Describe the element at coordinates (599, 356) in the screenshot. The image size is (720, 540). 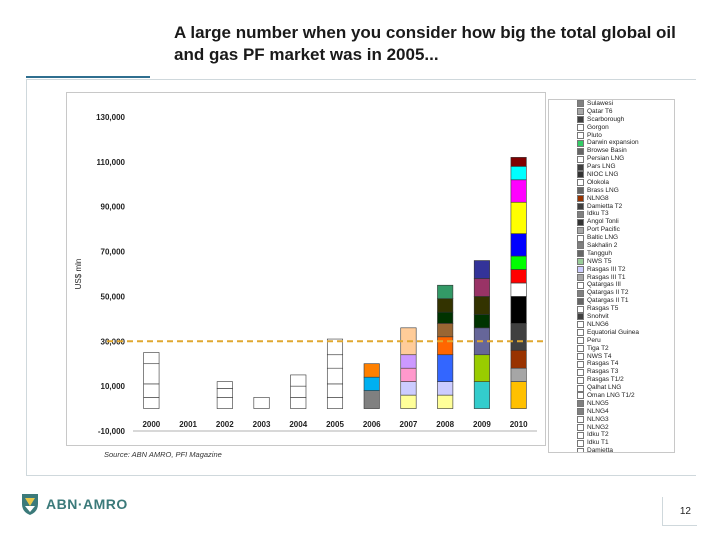
I see `legend-label: NWS T4` at that location.